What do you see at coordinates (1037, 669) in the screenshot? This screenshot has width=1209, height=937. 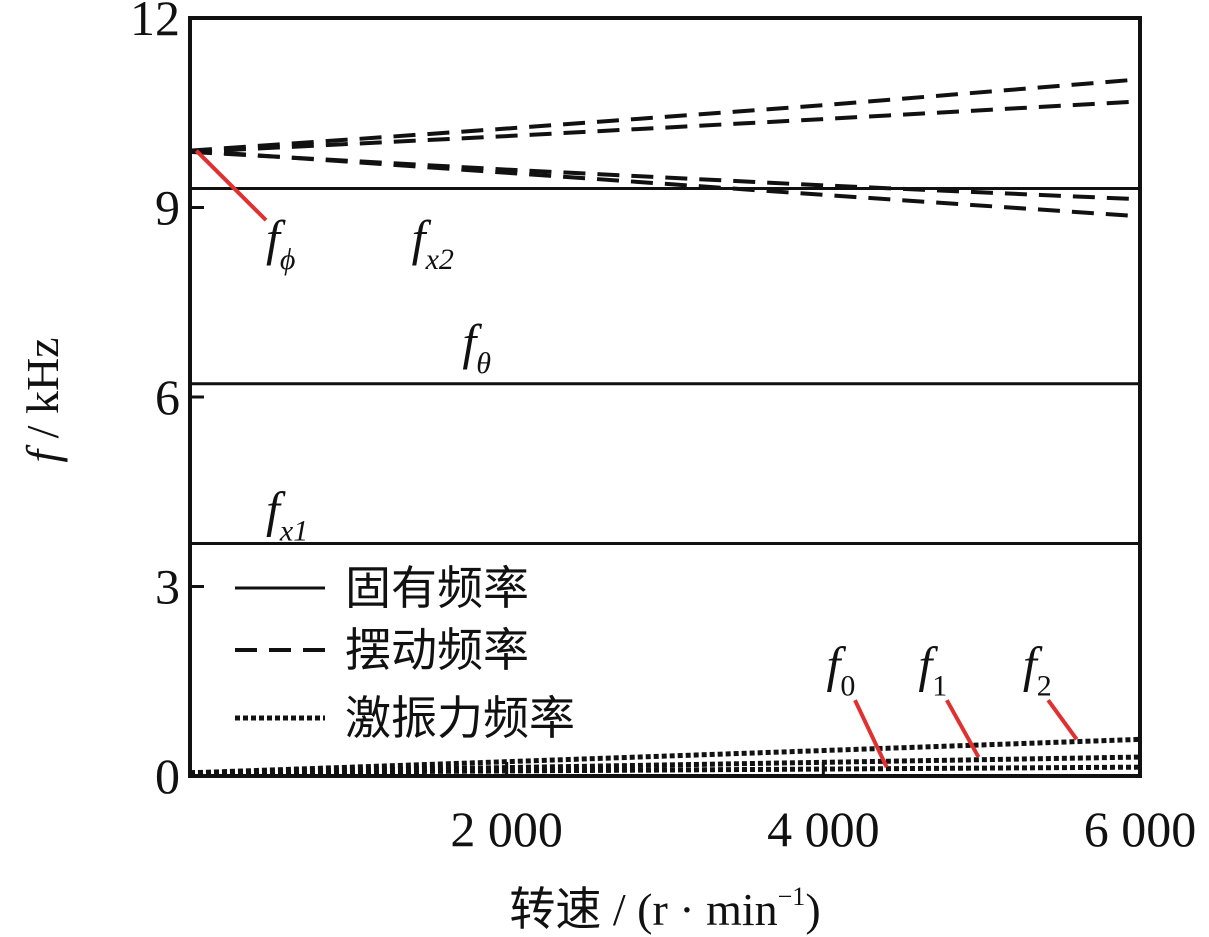 I see `annotation-label: f2` at bounding box center [1037, 669].